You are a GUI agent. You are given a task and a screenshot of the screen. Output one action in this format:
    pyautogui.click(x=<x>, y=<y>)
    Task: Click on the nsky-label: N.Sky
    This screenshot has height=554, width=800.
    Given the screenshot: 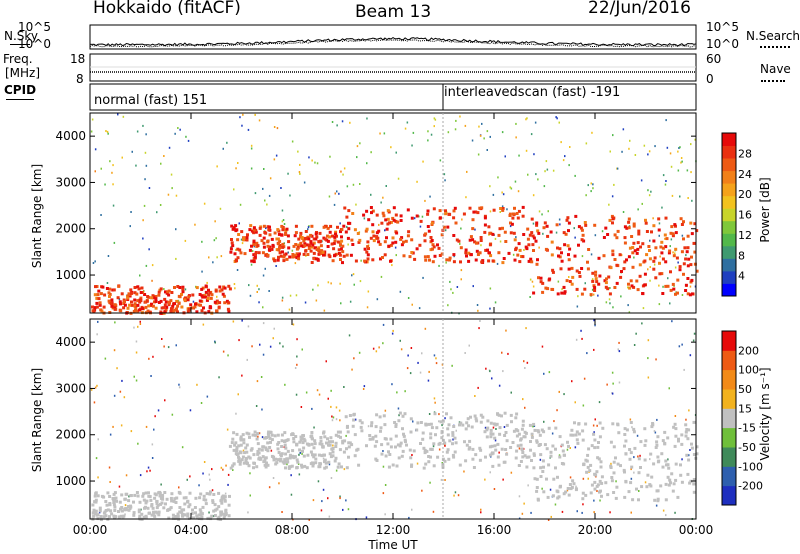 What is the action you would take?
    pyautogui.click(x=21, y=36)
    